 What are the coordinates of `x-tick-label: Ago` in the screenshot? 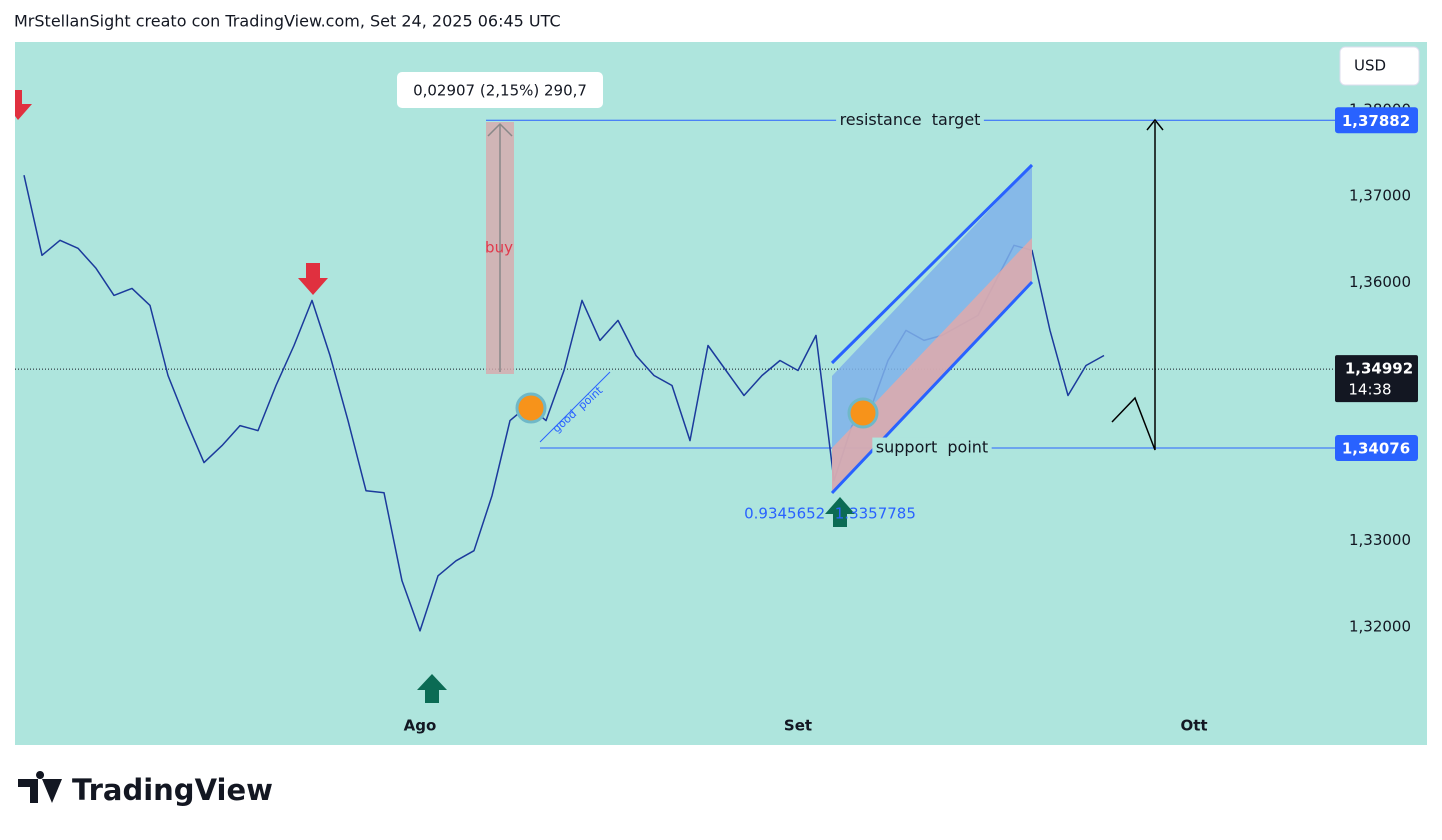 It's located at (420, 726).